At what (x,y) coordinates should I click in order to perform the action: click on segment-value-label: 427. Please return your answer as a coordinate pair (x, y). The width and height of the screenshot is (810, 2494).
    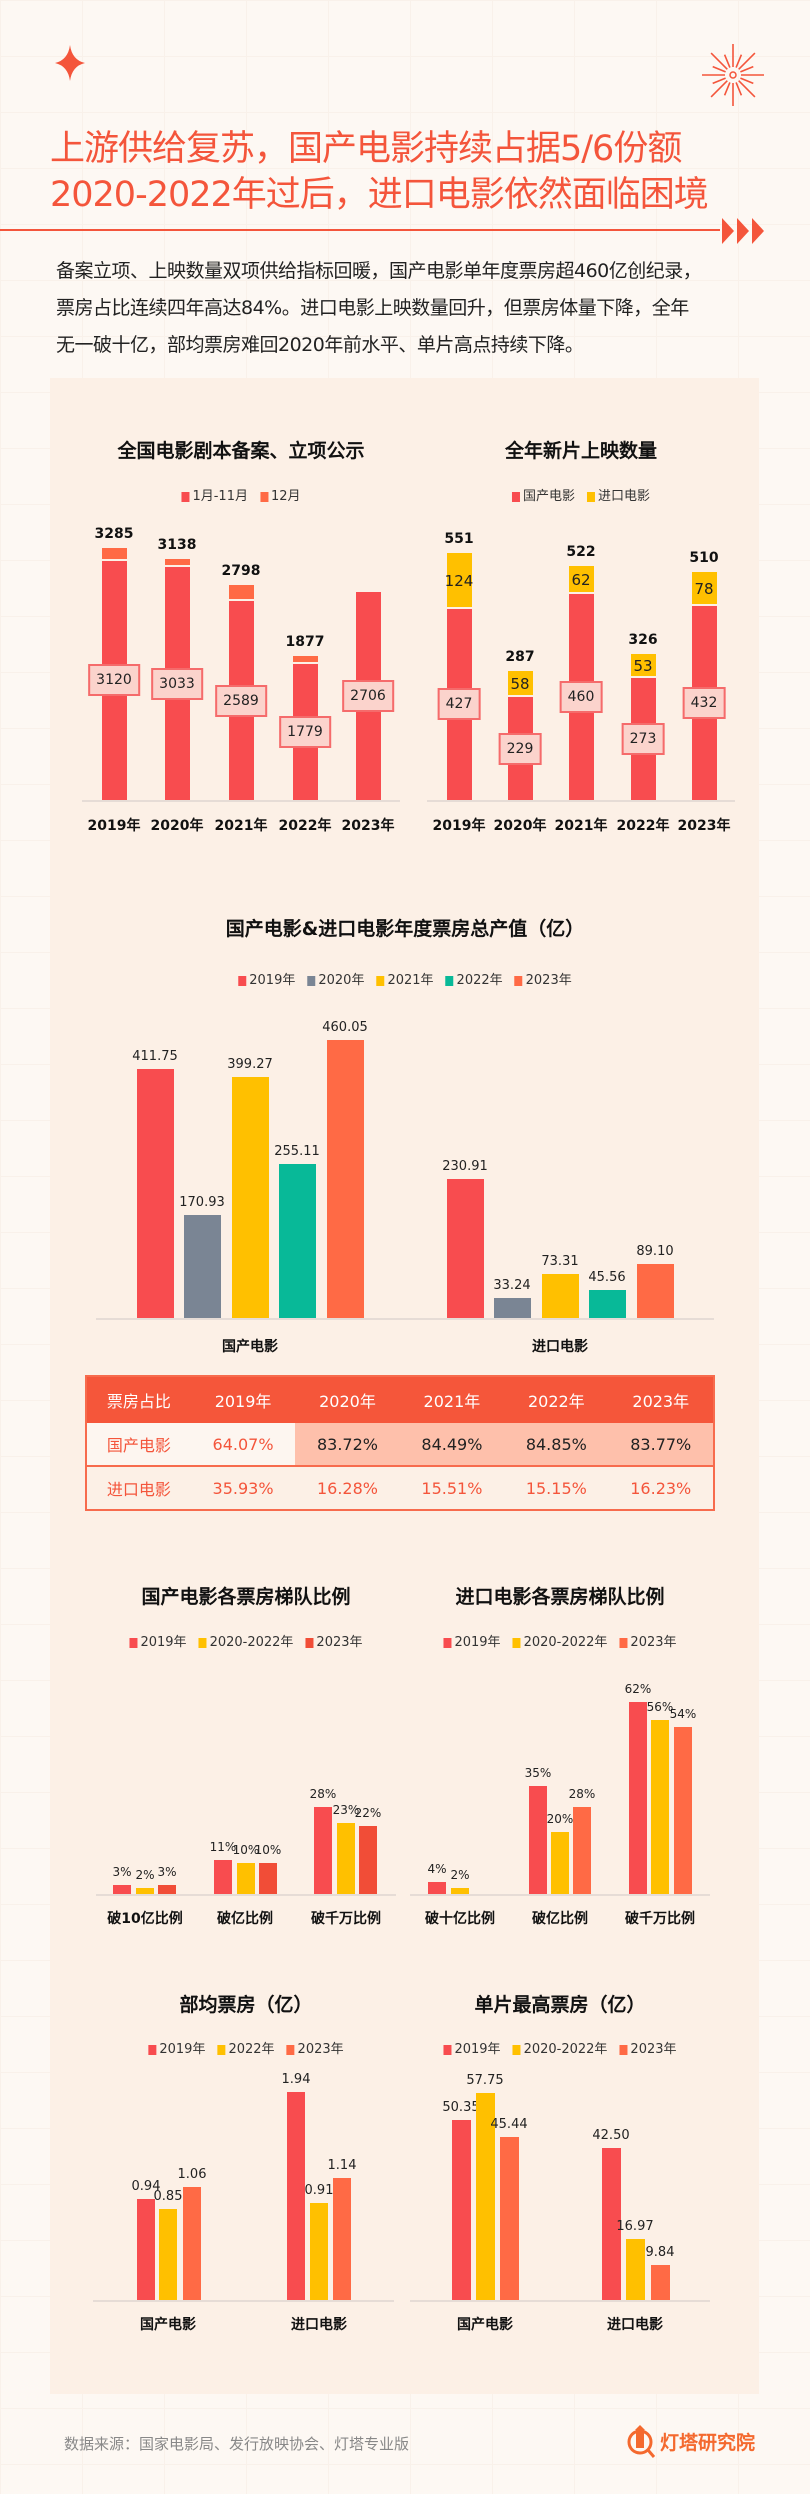
    Looking at the image, I should click on (459, 704).